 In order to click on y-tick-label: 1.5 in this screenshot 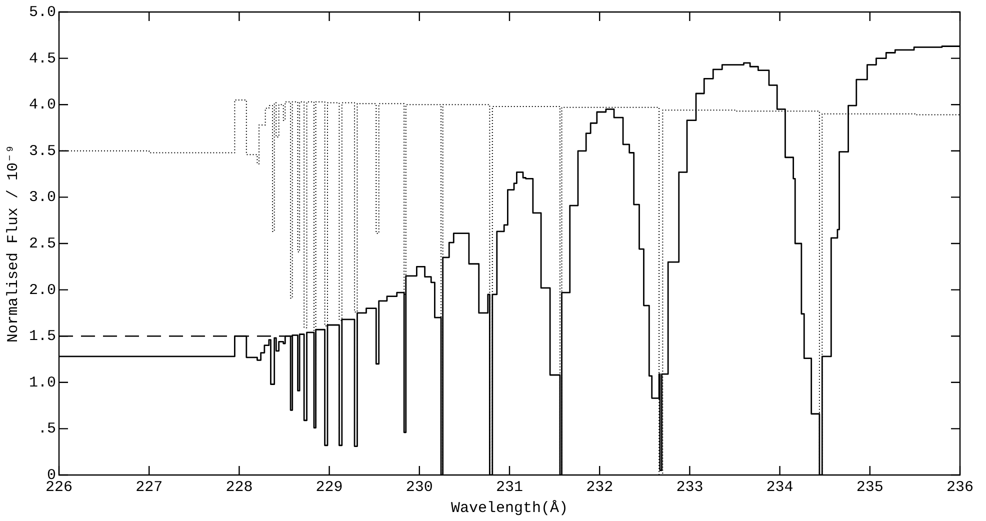, I will do `click(42, 337)`.